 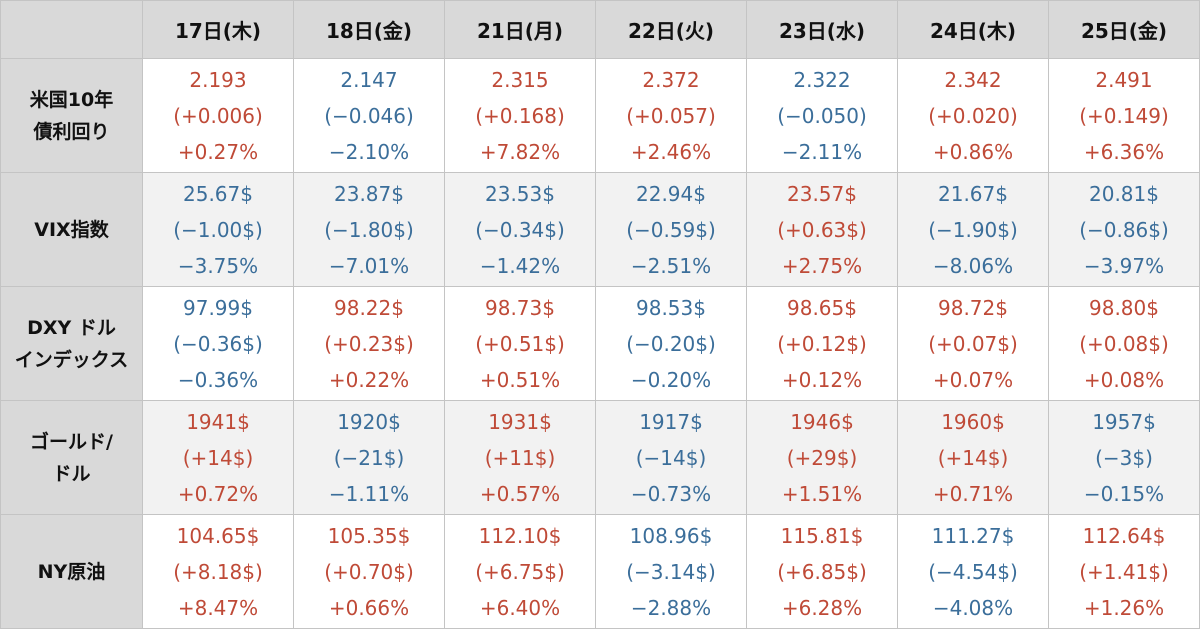 I want to click on cell-change: (+0.70$), so click(x=369, y=571).